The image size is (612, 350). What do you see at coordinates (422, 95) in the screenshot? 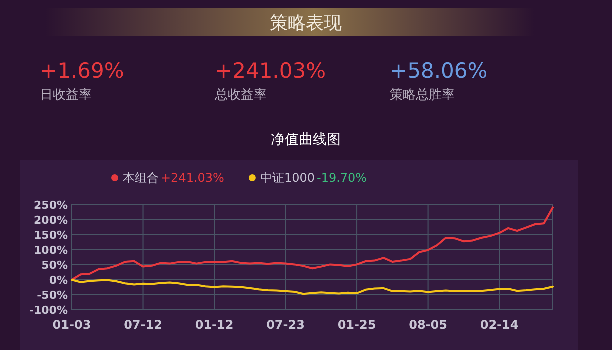
I see `text: 策略总胜率` at bounding box center [422, 95].